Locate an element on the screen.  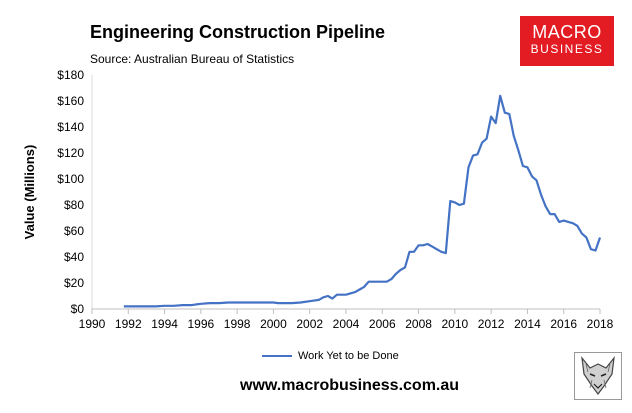
x-tick-label: 2000 is located at coordinates (273, 324).